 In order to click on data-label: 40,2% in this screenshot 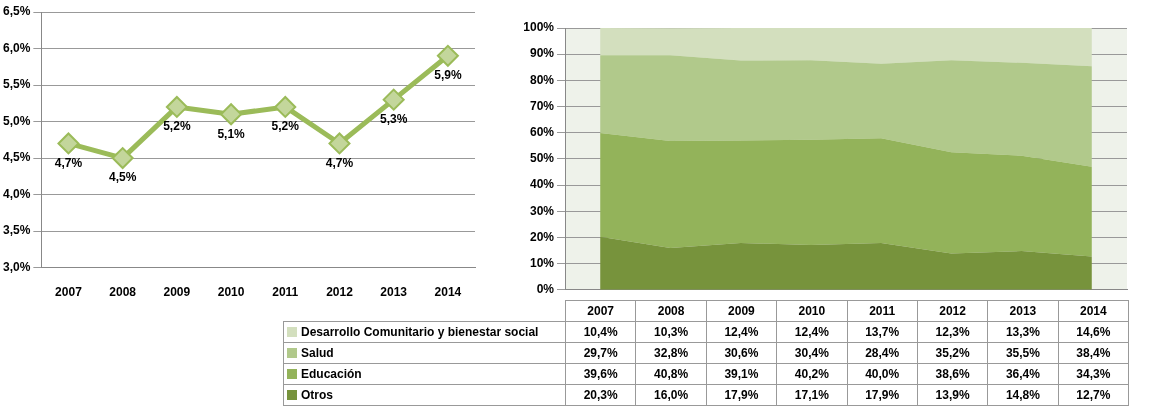, I will do `click(811, 374)`.